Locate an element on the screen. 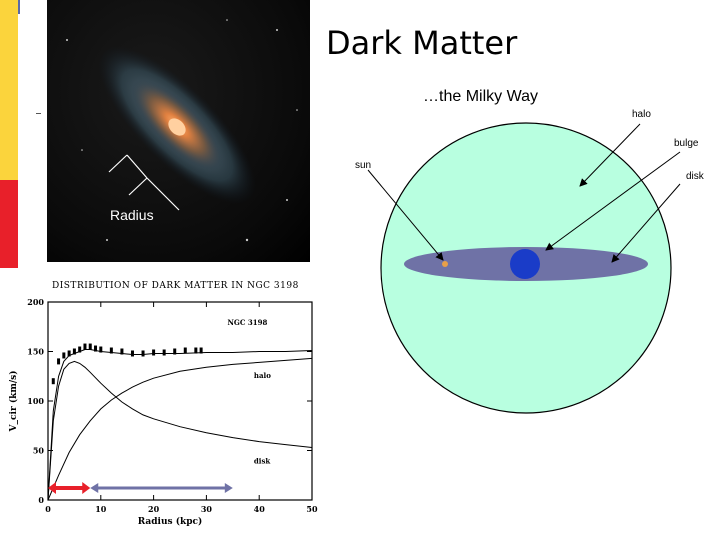  x-tick-label-0: 0 is located at coordinates (48, 509).